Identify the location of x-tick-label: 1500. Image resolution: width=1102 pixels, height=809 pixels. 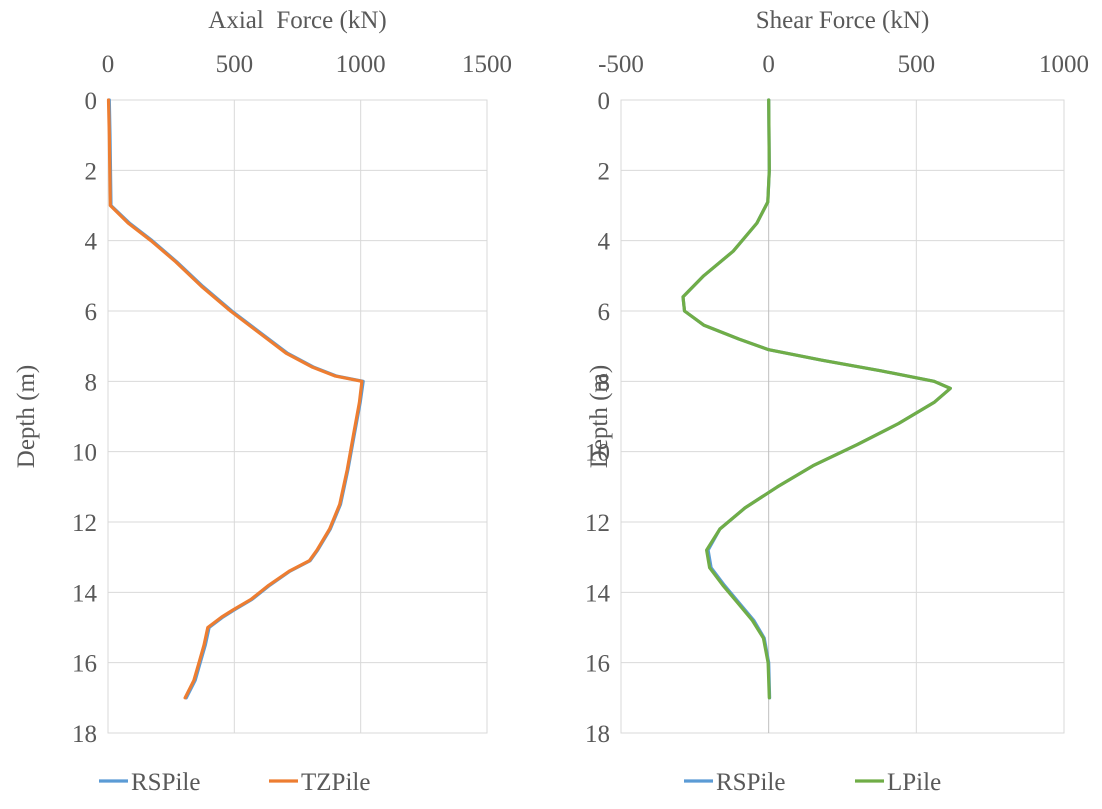
(487, 64).